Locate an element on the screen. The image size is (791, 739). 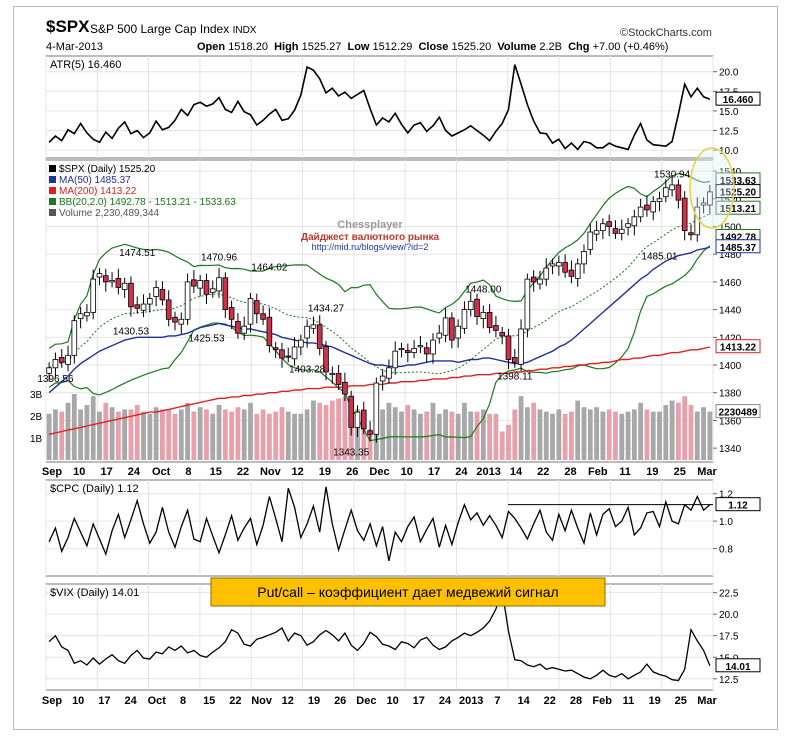
price-x-tick-label: Feb is located at coordinates (598, 472).